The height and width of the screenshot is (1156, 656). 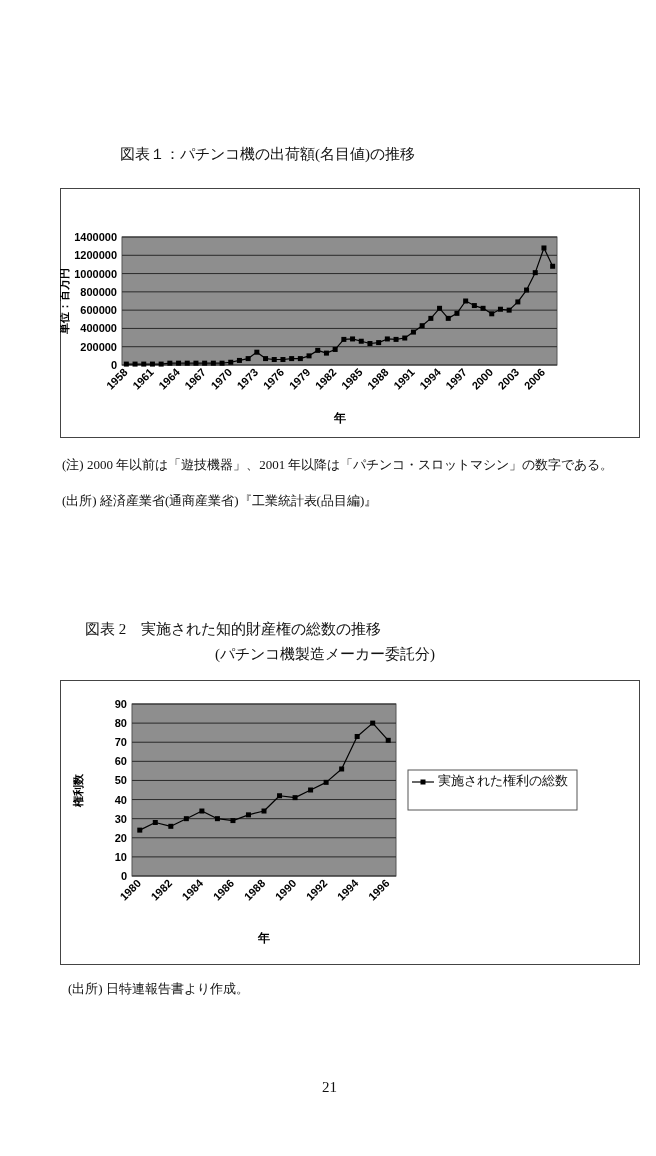 I want to click on chart-subtitle: (パチンコ機製造メーカー委託分), so click(x=325, y=654).